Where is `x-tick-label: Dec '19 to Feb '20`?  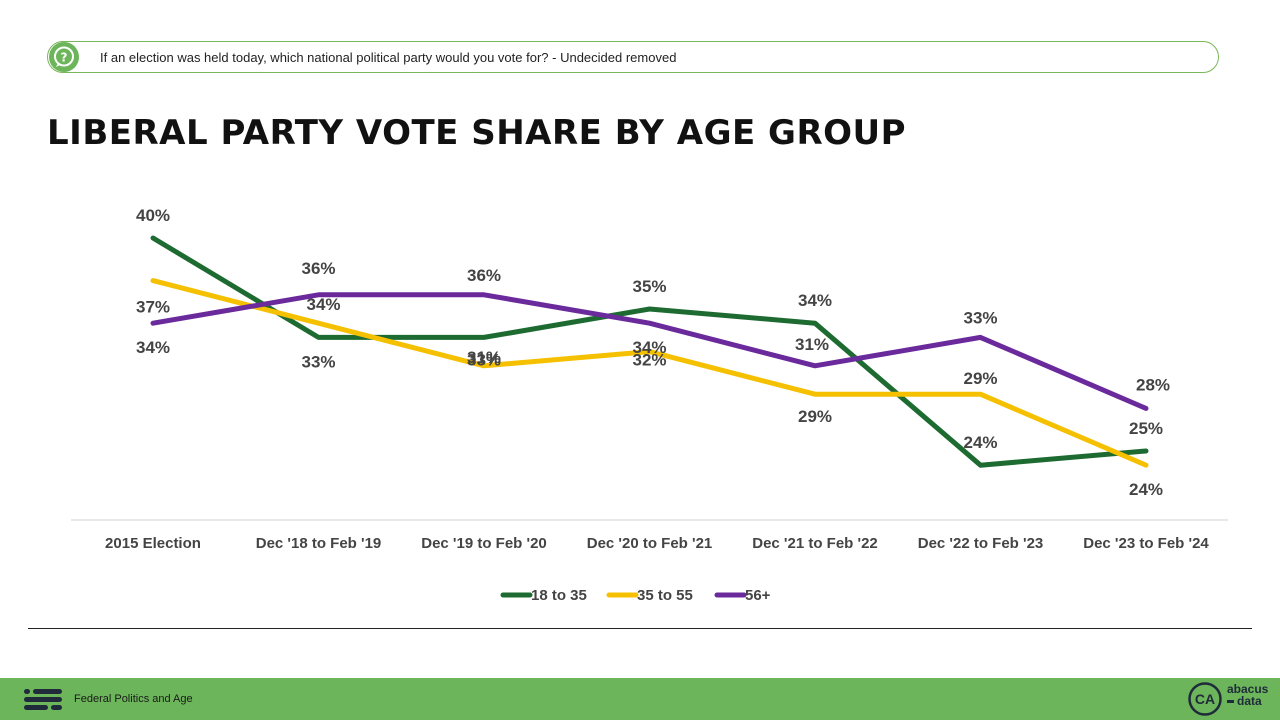
x-tick-label: Dec '19 to Feb '20 is located at coordinates (484, 543).